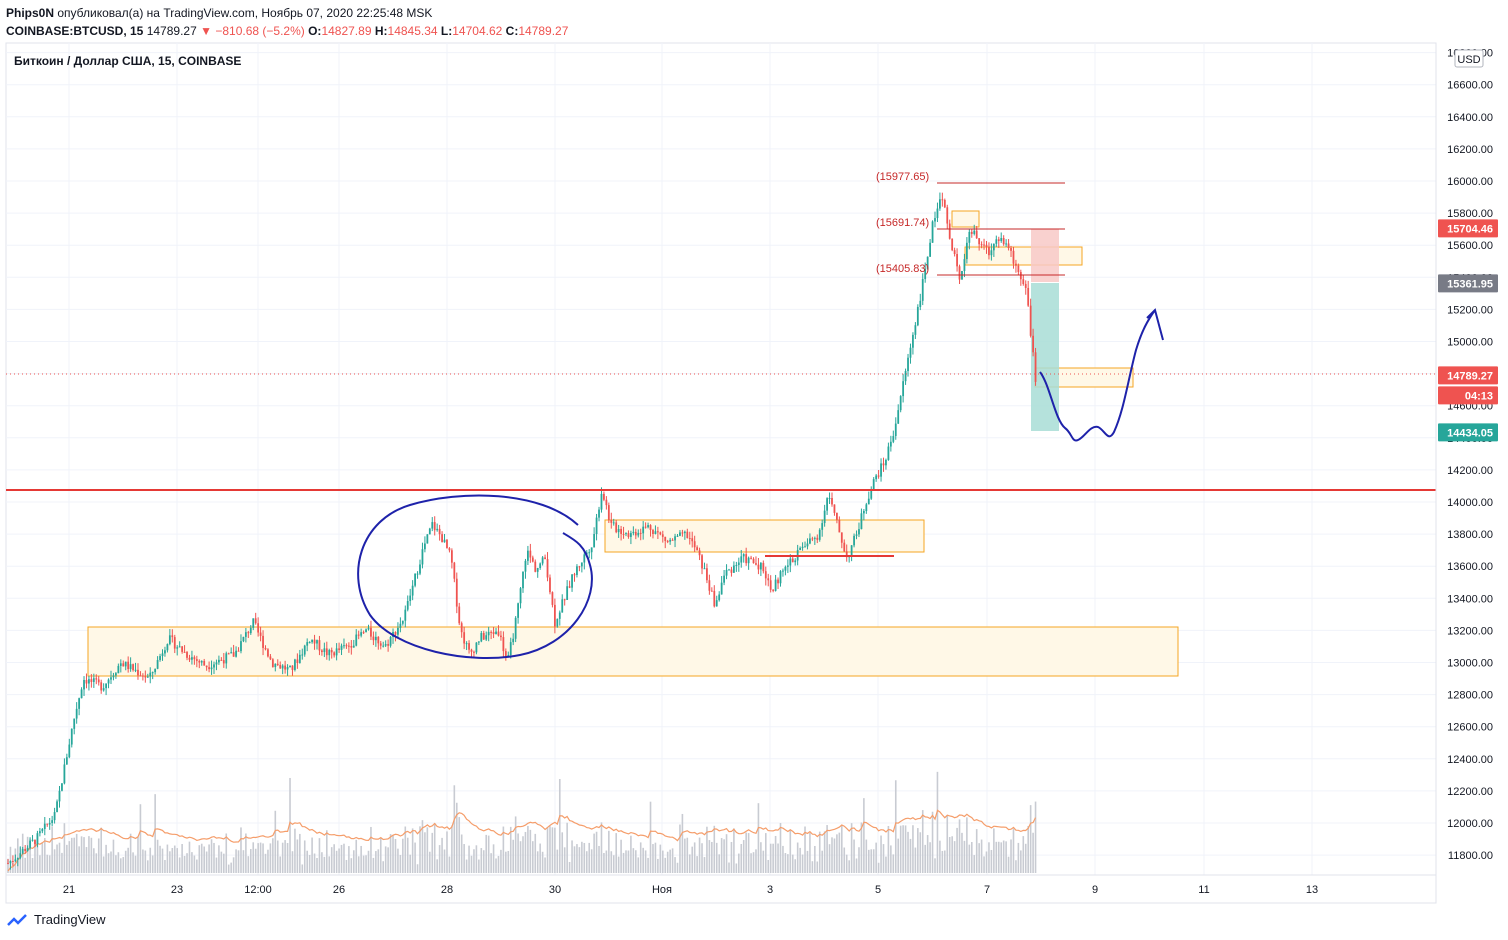 This screenshot has height=940, width=1508. I want to click on price-tick-label: 14000.00, so click(1470, 503).